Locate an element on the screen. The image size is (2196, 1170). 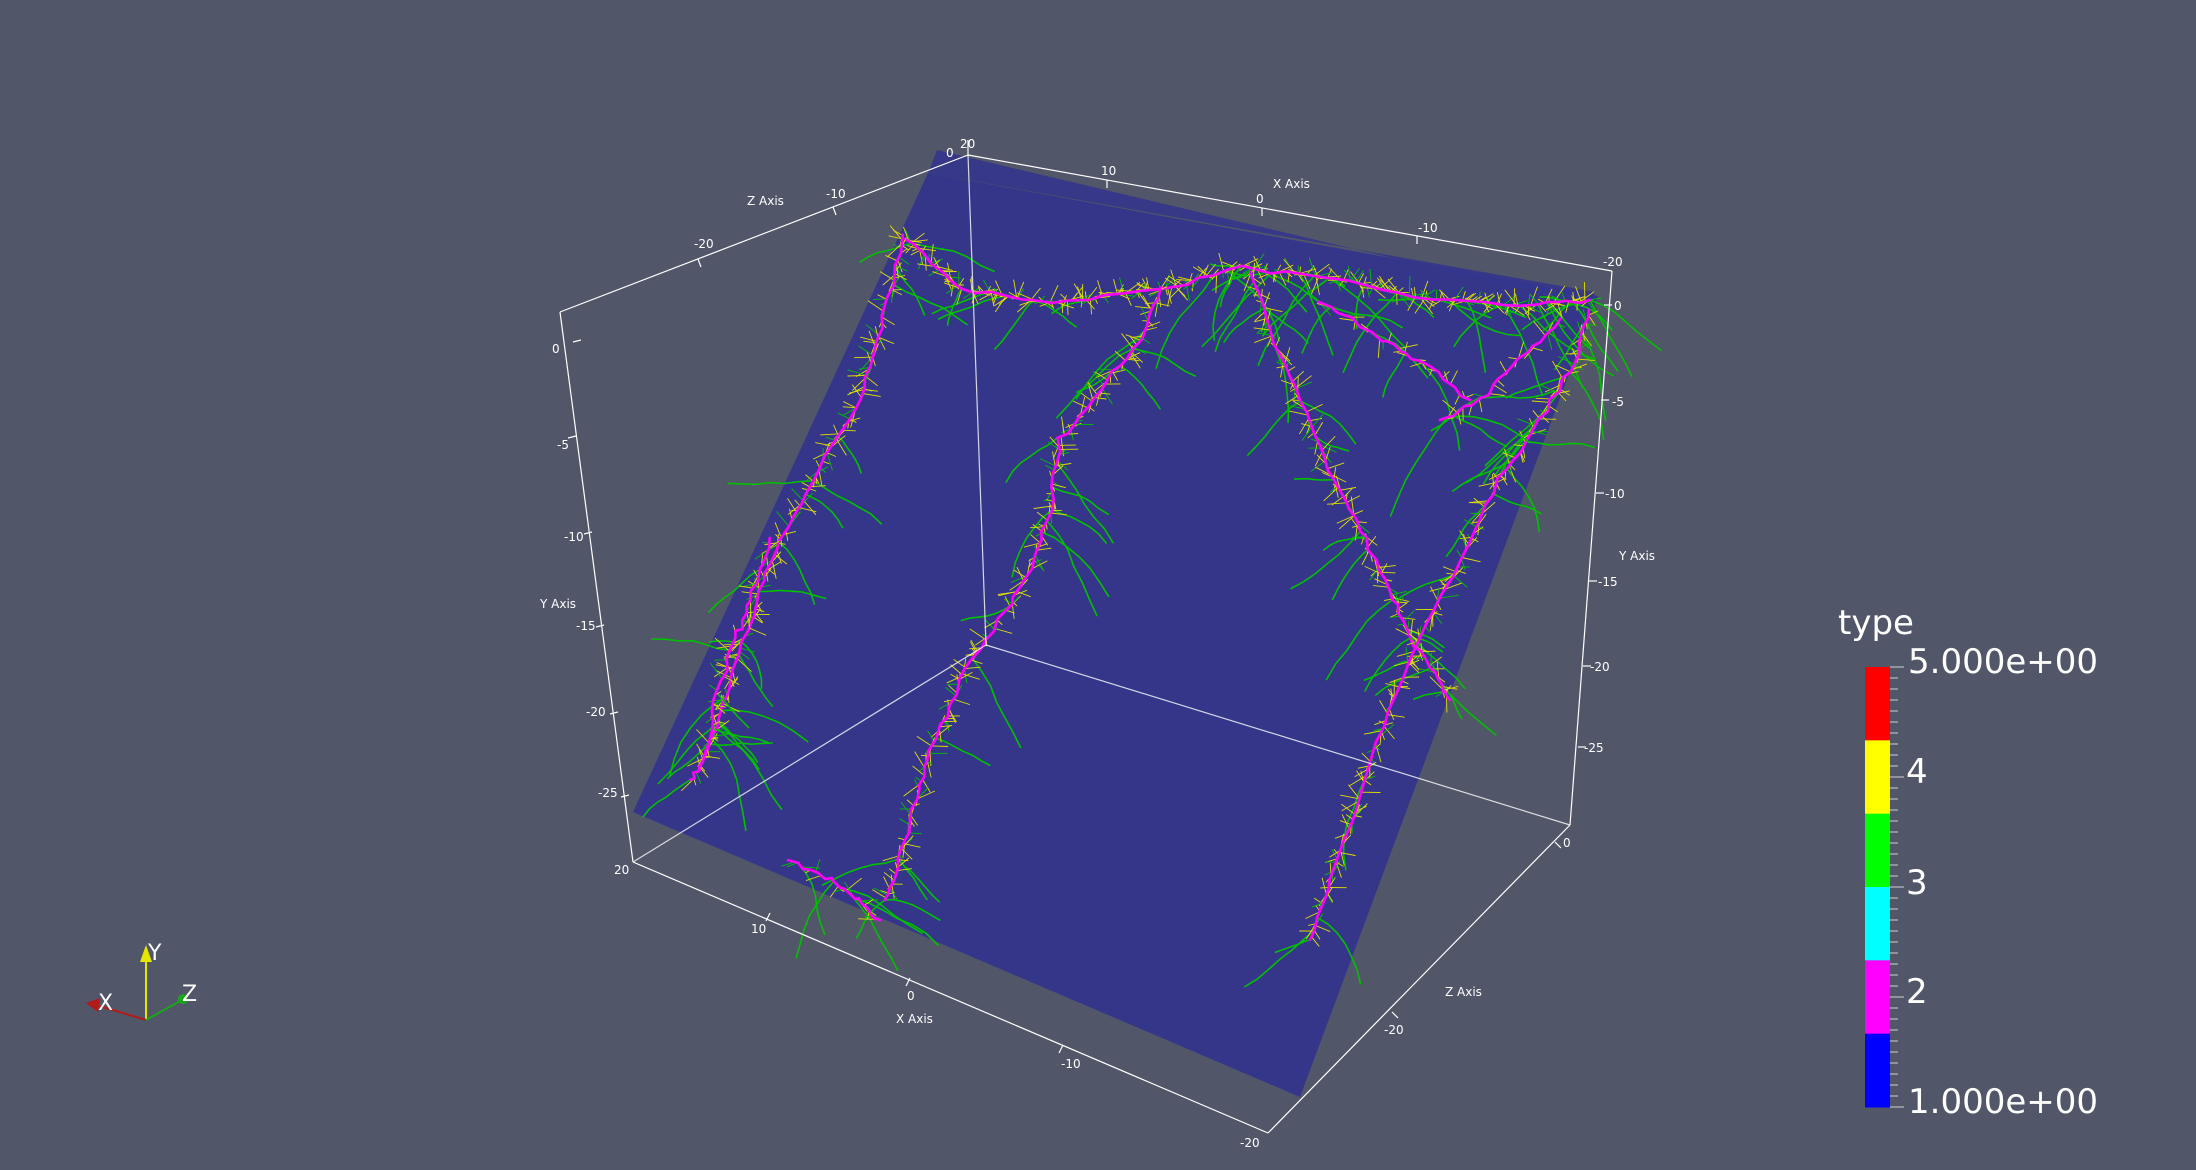
orientation-y-label: Y is located at coordinates (154, 953).